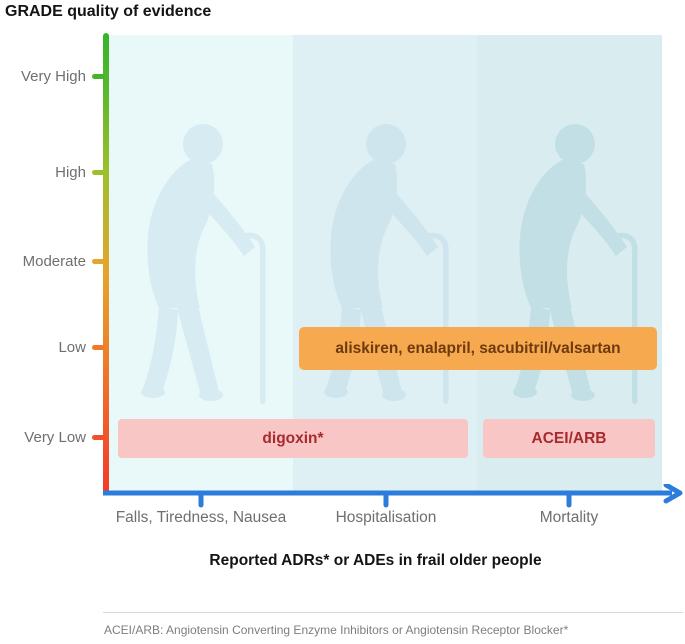  What do you see at coordinates (72, 347) in the screenshot?
I see `y-tick-label: Low` at bounding box center [72, 347].